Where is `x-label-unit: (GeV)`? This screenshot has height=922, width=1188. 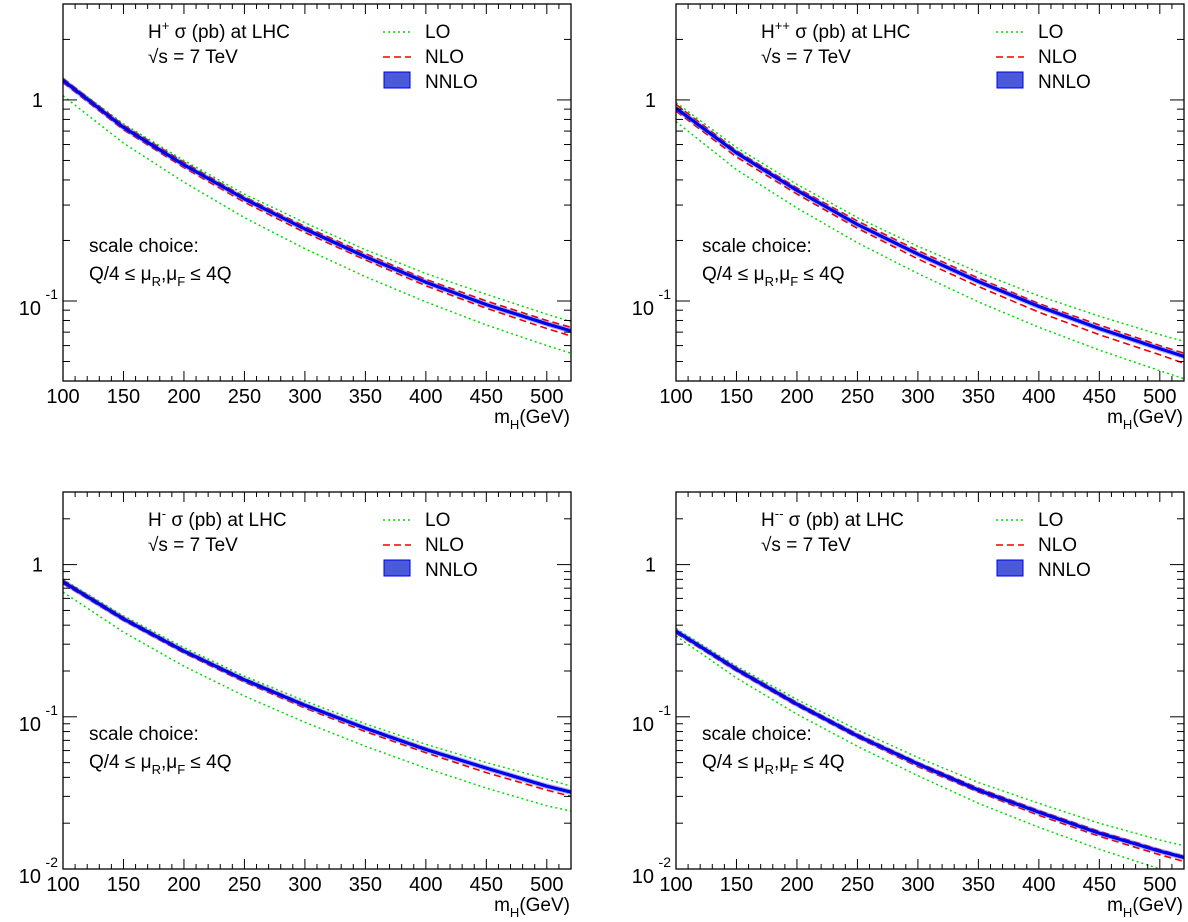 x-label-unit: (GeV) is located at coordinates (1157, 905).